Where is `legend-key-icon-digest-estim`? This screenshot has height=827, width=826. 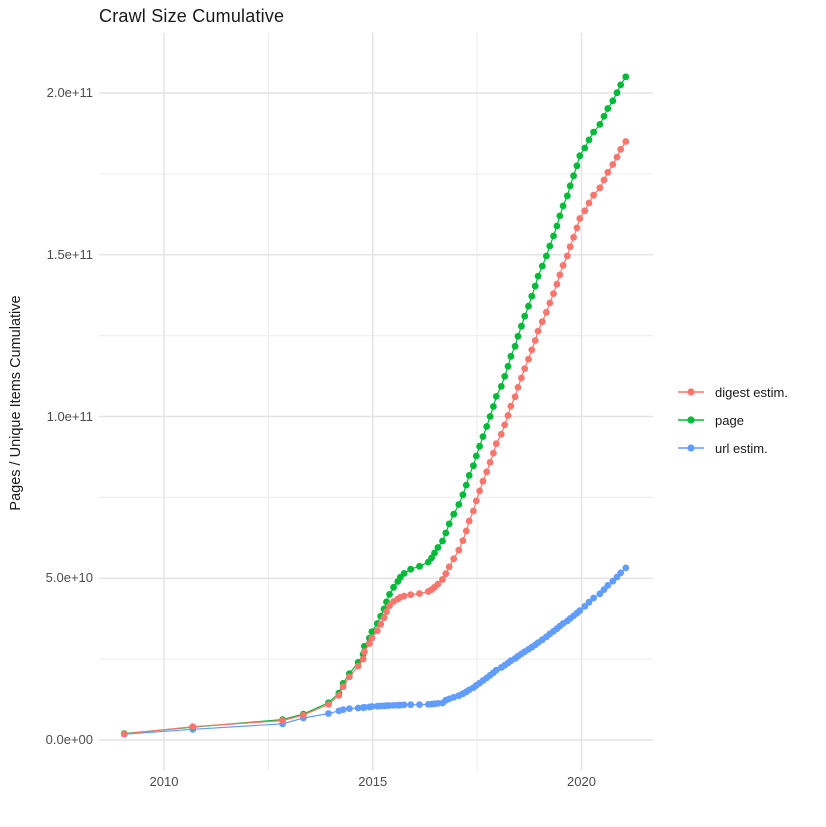
legend-key-icon-digest-estim is located at coordinates (691, 392).